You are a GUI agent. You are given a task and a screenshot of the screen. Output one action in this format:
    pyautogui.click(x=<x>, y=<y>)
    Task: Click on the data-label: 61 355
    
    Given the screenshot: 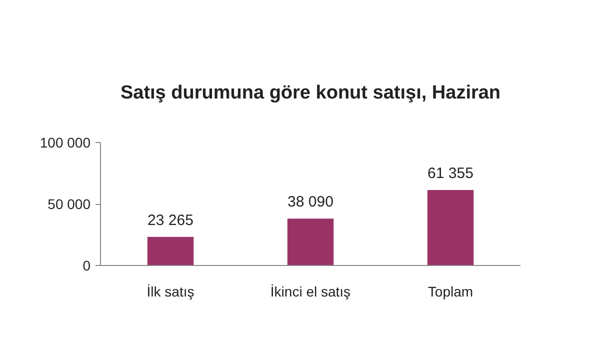 What is the action you would take?
    pyautogui.click(x=451, y=173)
    